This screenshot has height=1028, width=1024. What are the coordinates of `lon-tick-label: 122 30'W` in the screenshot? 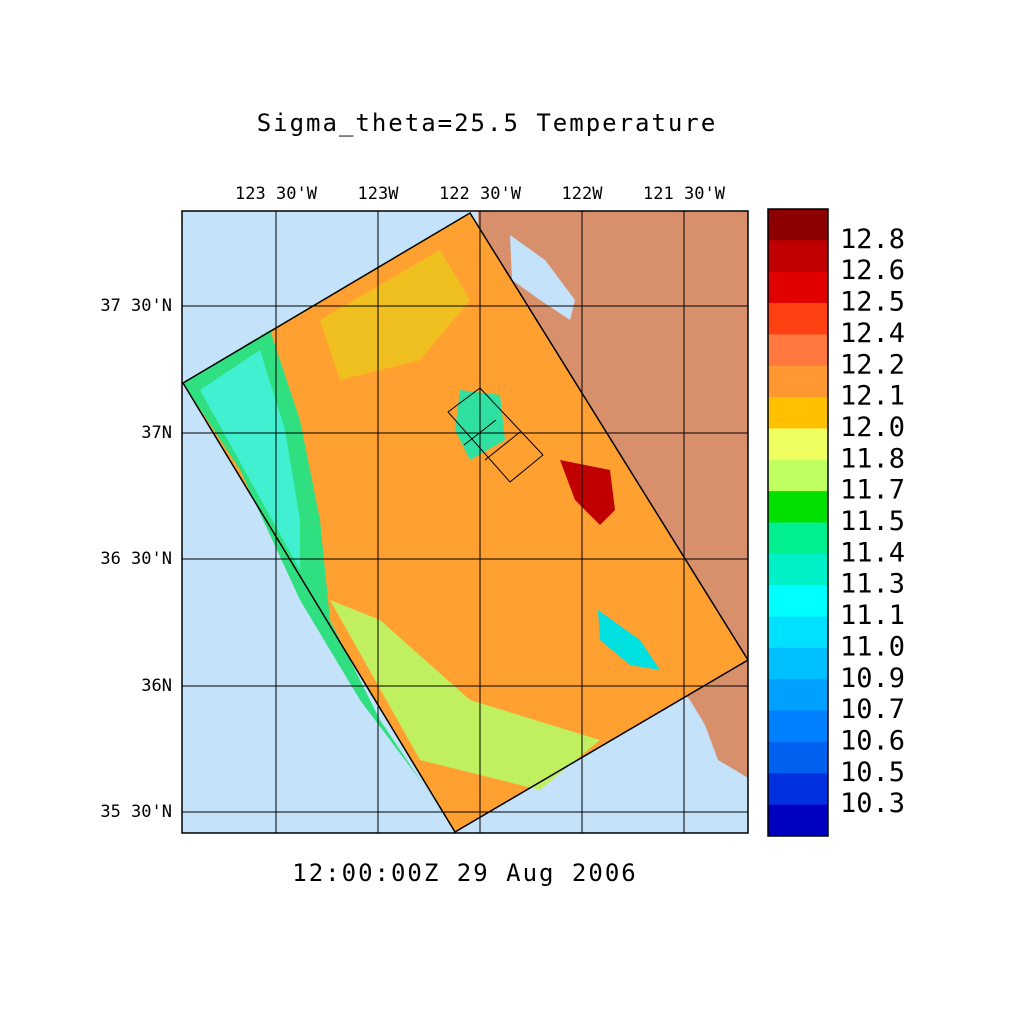 It's located at (480, 194).